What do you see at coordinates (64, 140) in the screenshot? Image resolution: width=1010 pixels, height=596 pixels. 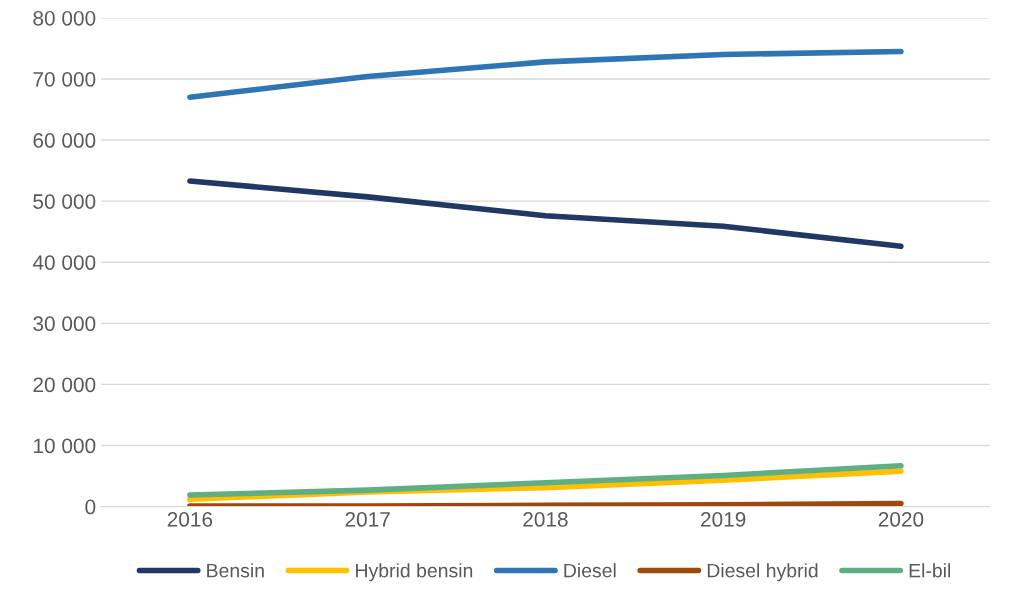 I see `y-tick-label: 60 000` at bounding box center [64, 140].